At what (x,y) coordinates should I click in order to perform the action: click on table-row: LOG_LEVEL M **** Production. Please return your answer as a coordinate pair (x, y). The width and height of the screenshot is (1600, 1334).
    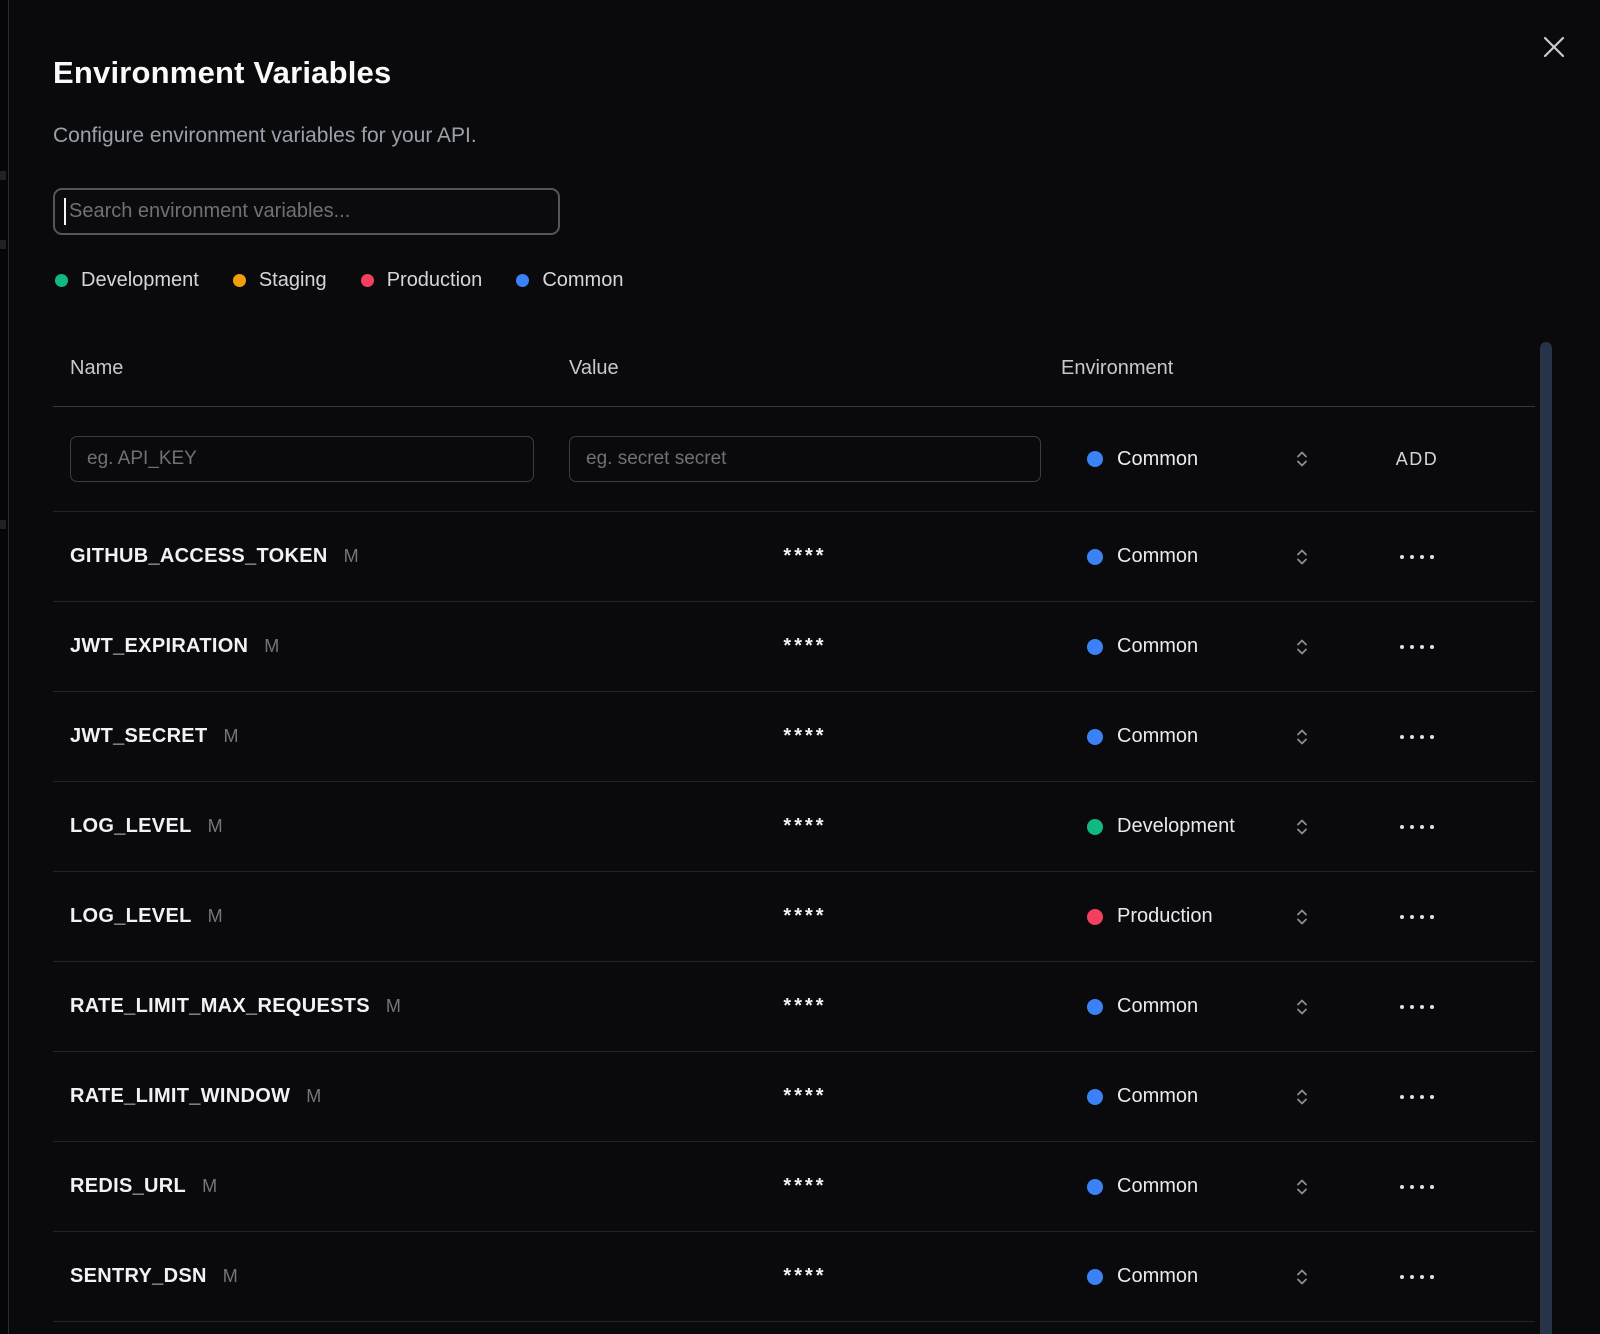
    Looking at the image, I should click on (794, 917).